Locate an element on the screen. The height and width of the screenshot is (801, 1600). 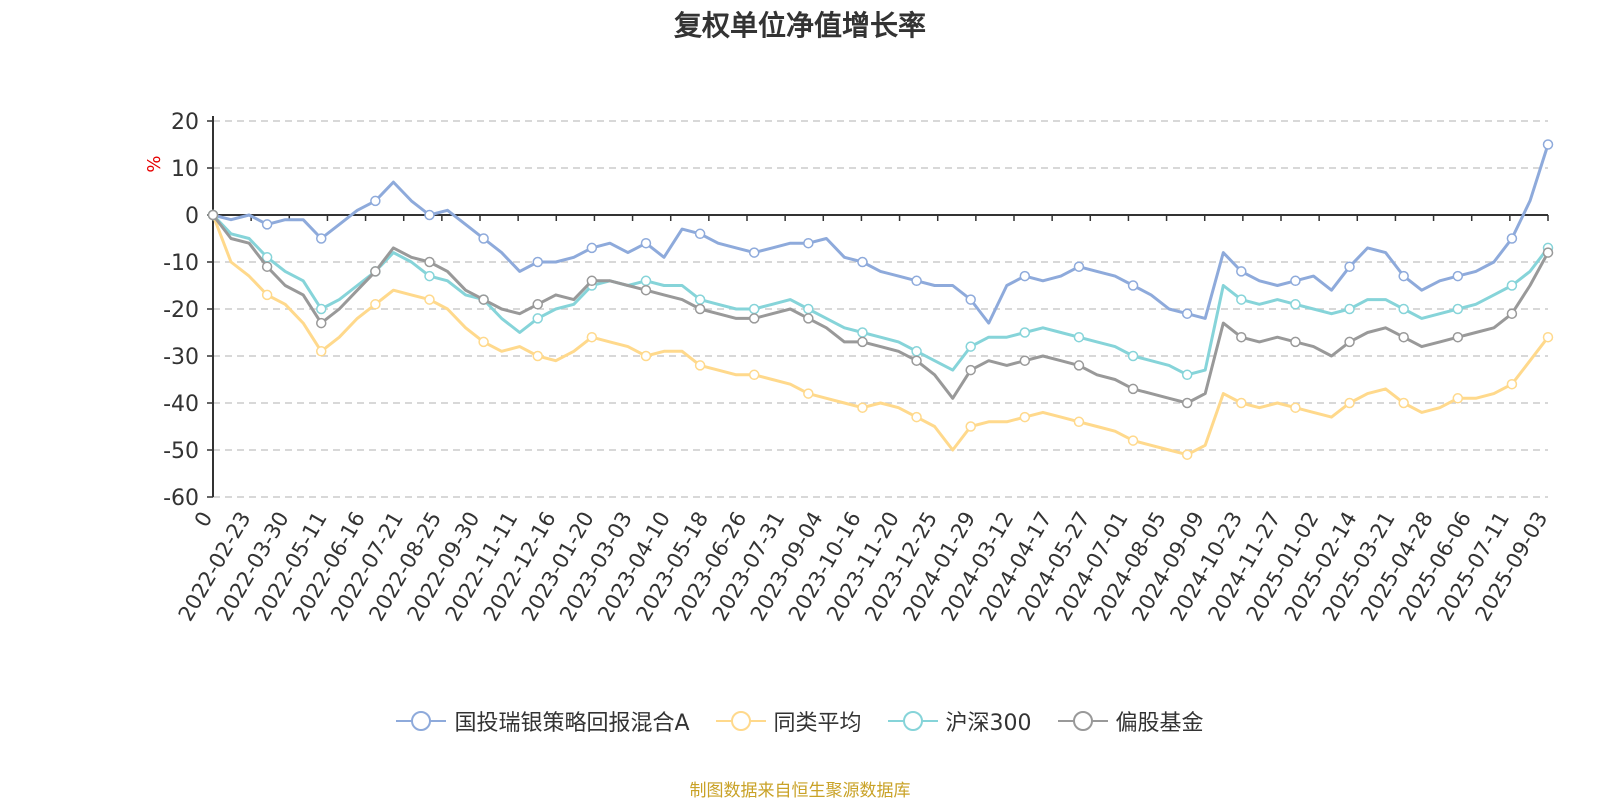
y-tick-label: -20 is located at coordinates (181, 310).